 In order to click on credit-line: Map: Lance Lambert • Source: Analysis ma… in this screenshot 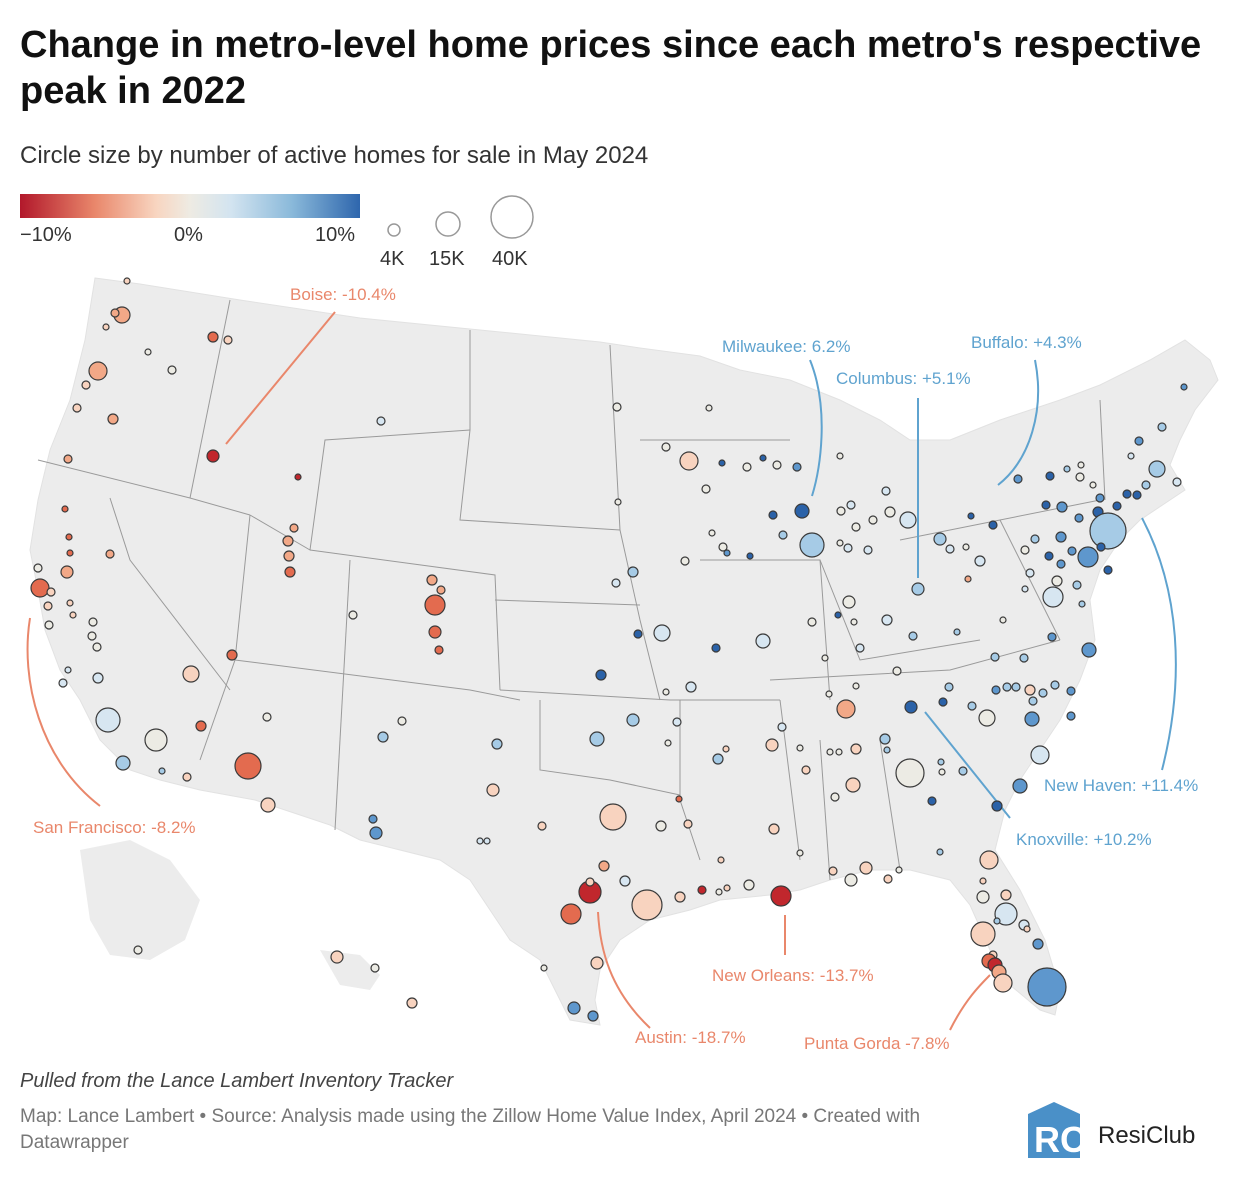, I will do `click(470, 1129)`.